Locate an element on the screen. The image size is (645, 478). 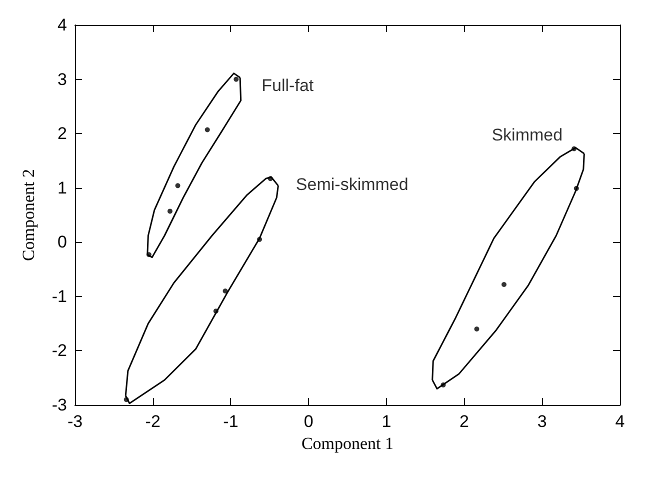
y-axis-title: Component 2 is located at coordinates (28, 215).